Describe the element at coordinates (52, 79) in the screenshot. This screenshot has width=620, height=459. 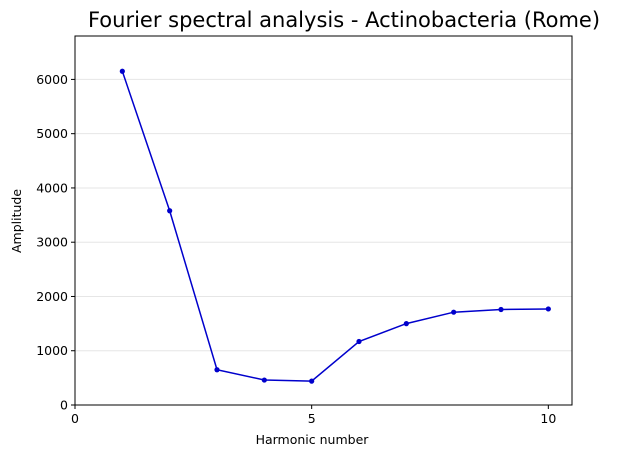
I see `y-tick-label: 6000` at that location.